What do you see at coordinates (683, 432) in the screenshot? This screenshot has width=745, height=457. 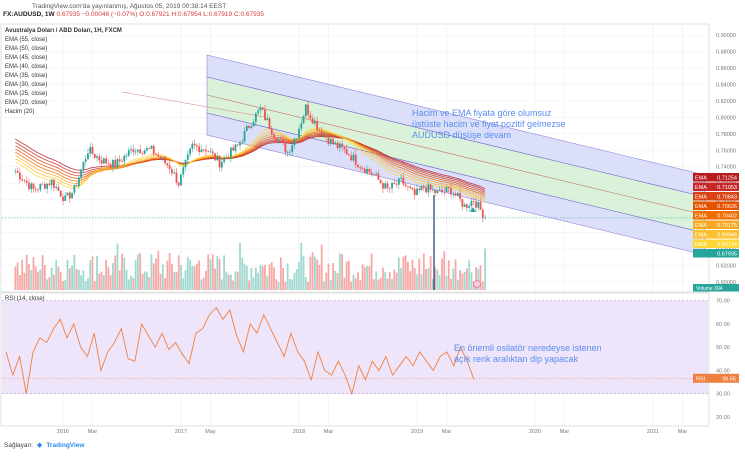 I see `time-tick-label: Mar` at bounding box center [683, 432].